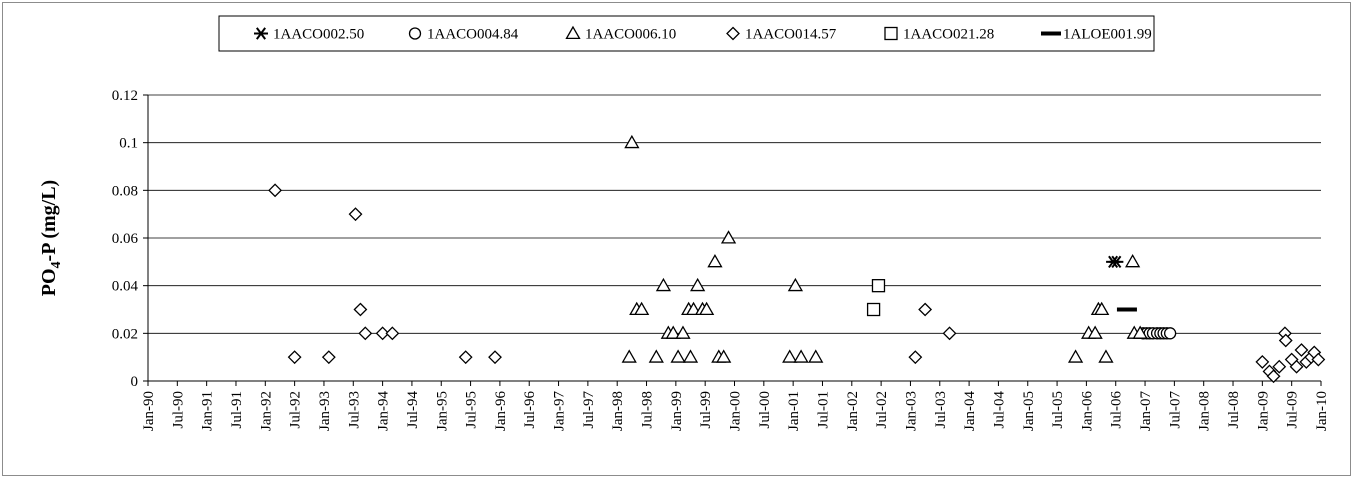 This screenshot has width=1355, height=480. What do you see at coordinates (530, 410) in the screenshot?
I see `x-tick-label: Jul-96` at bounding box center [530, 410].